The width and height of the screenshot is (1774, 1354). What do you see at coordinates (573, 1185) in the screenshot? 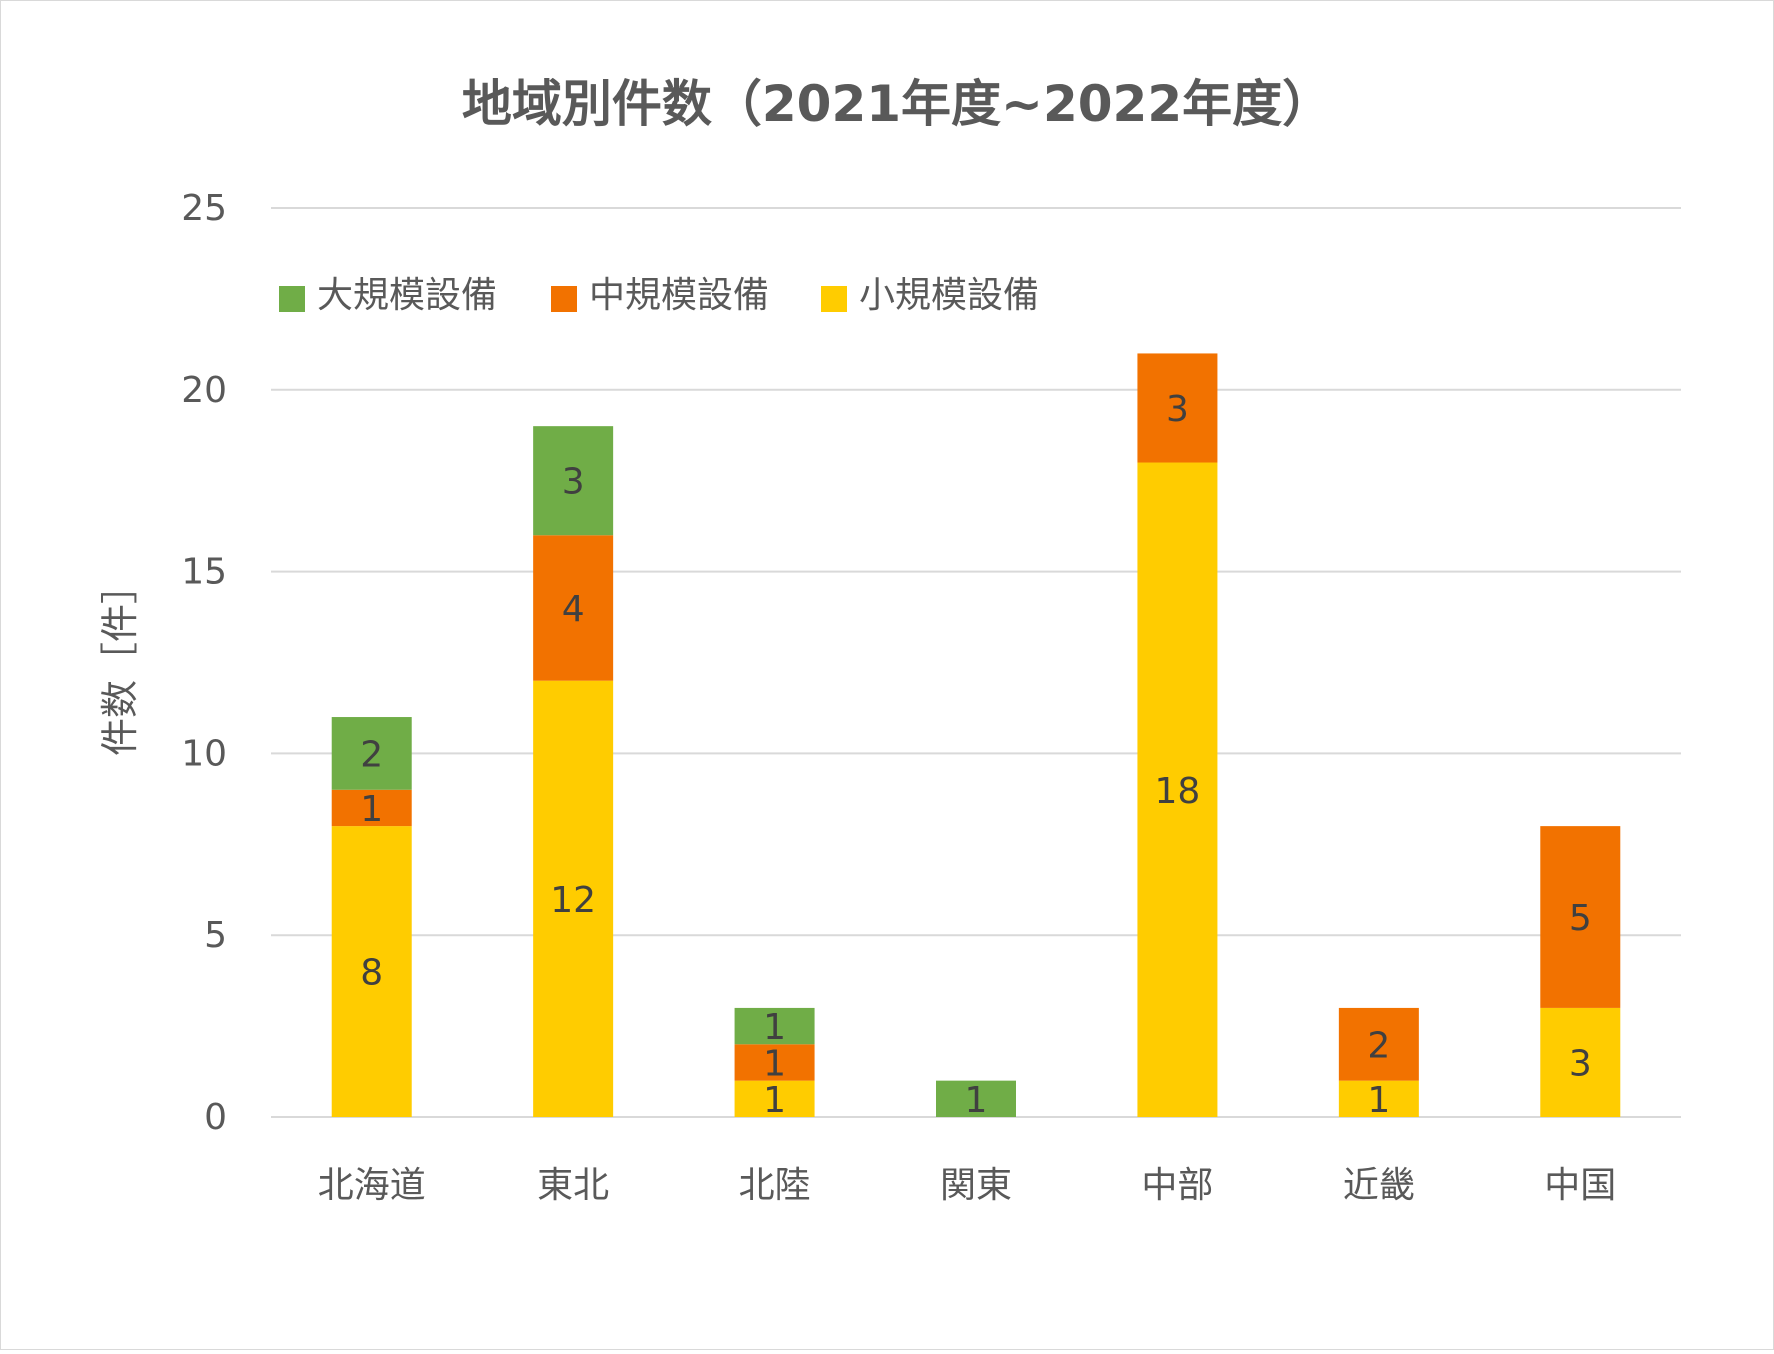
I see `x-tick-label: 東北` at bounding box center [573, 1185].